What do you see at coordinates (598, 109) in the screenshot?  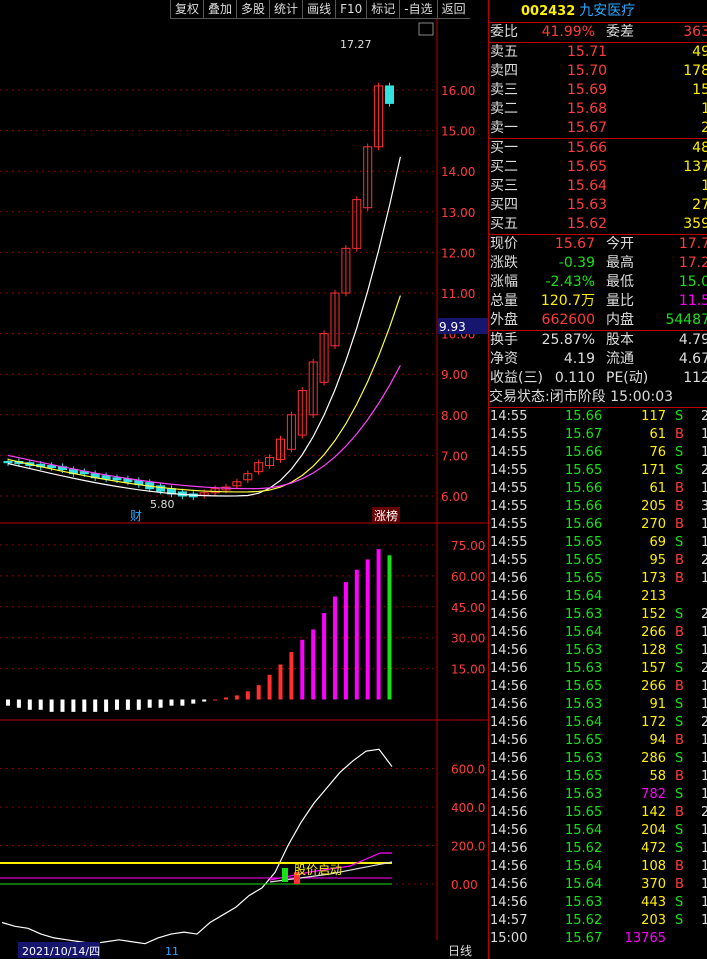 I see `ask-level-row: 卖二 15.68 1` at bounding box center [598, 109].